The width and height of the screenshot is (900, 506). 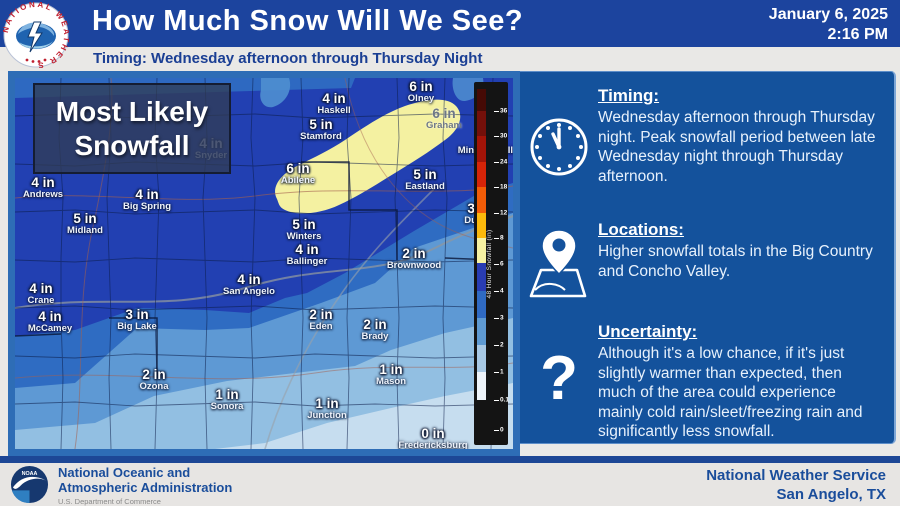 What do you see at coordinates (304, 229) in the screenshot?
I see `snow-label: 5 in Winters` at bounding box center [304, 229].